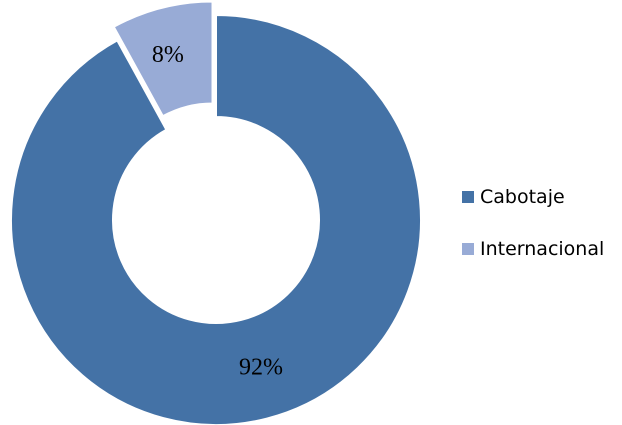  Describe the element at coordinates (168, 55) in the screenshot. I see `data-label-internacional: 8%` at that location.